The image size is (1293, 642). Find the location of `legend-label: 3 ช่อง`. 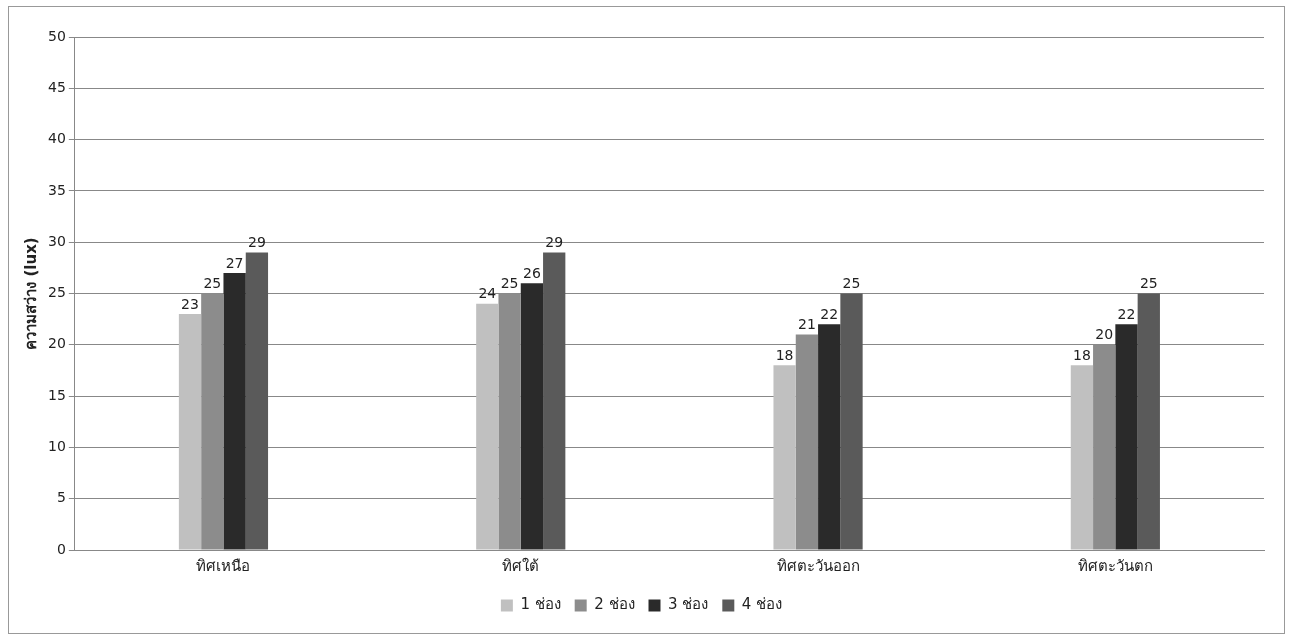

legend-label: 3 ช่อง is located at coordinates (688, 604).